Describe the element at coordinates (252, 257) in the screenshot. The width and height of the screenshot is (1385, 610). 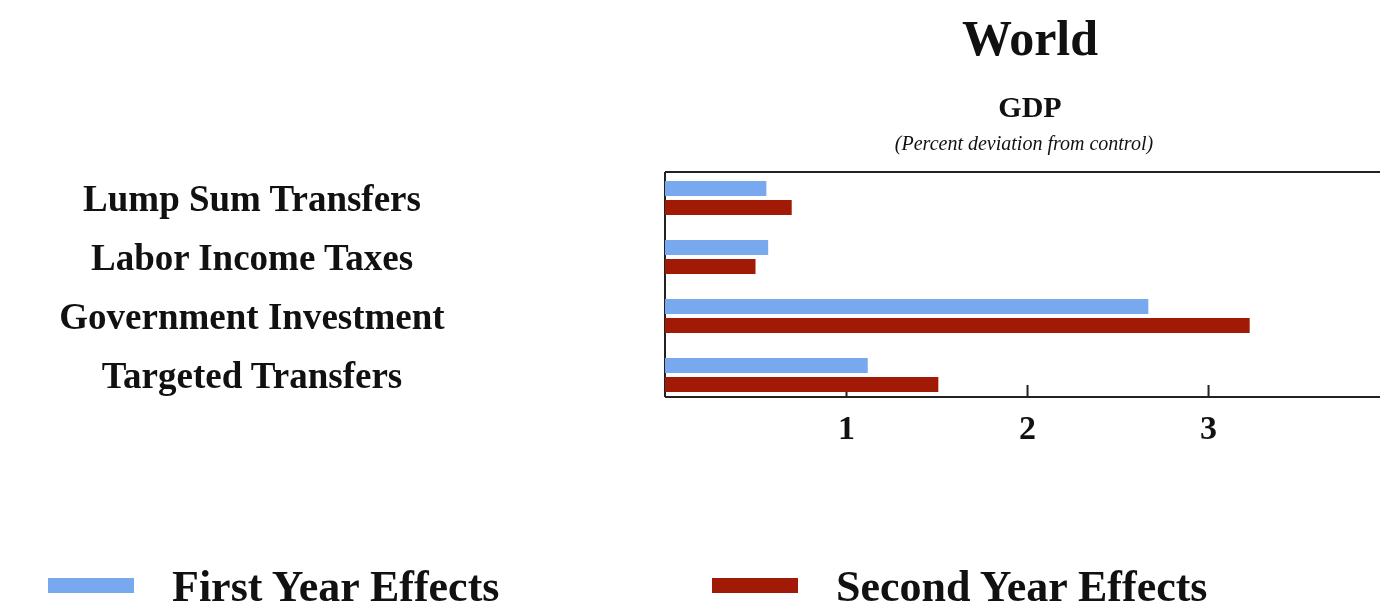
I see `y-tick-label: Labor Income Taxes` at that location.